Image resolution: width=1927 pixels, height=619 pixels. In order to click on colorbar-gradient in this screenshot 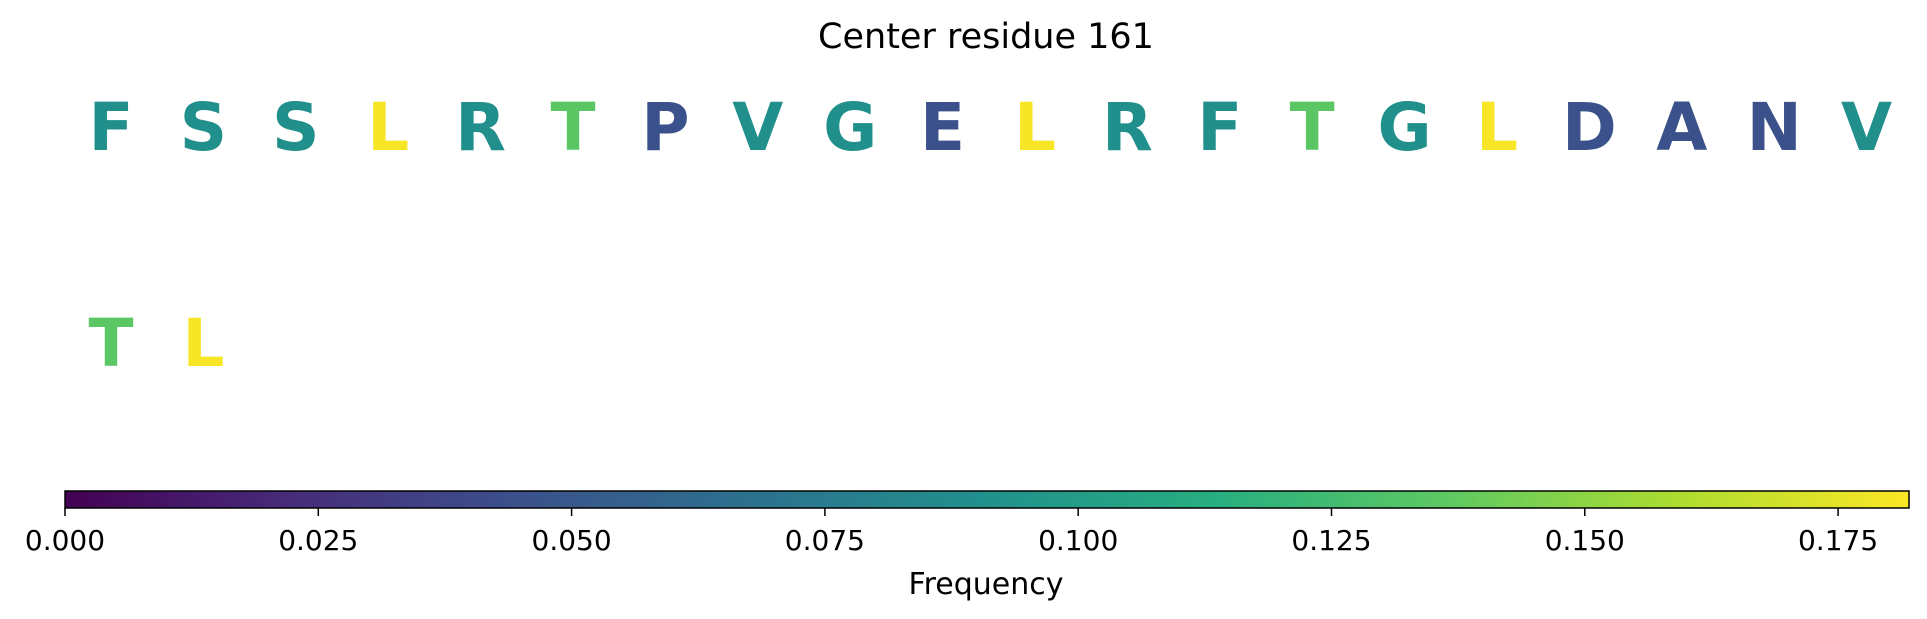, I will do `click(987, 499)`.